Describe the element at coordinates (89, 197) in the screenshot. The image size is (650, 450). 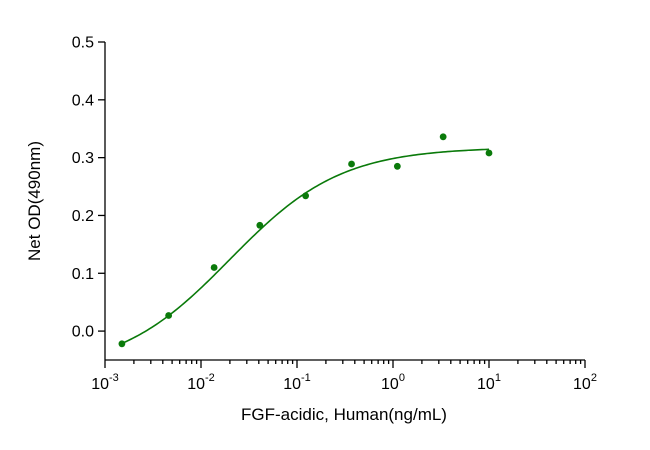
I see `y-axis: 0.0 0.1 0.2 0.3 0.4 0.5` at that location.